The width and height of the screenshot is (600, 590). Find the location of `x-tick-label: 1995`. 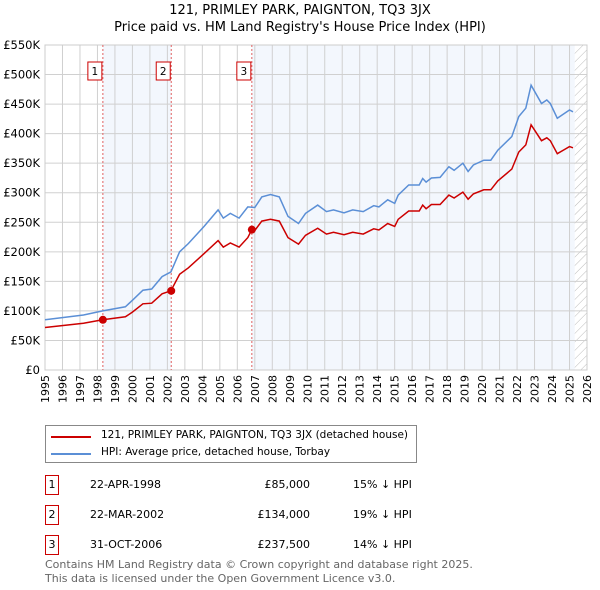

x-tick-label: 1995 is located at coordinates (45, 389).